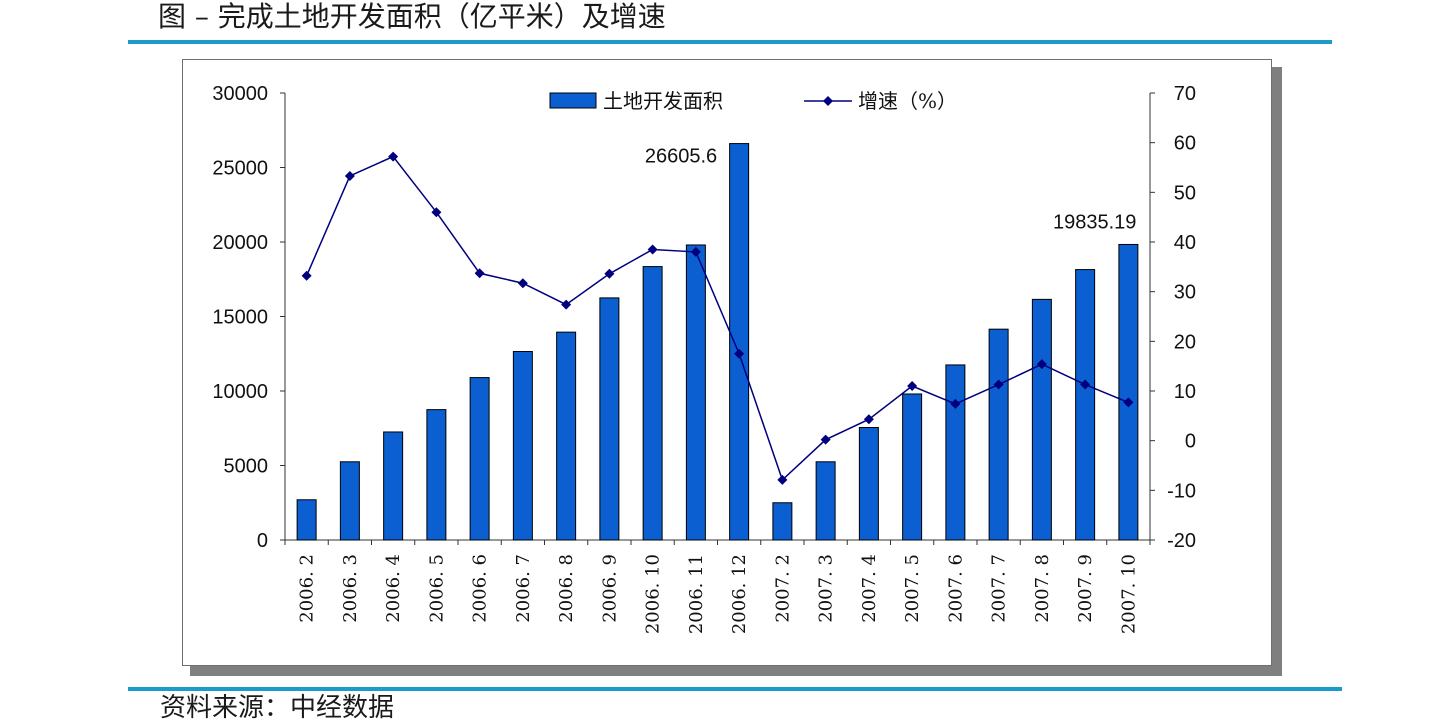 This screenshot has height=723, width=1436. I want to click on right-axis-tick-label: -10, so click(1181, 491).